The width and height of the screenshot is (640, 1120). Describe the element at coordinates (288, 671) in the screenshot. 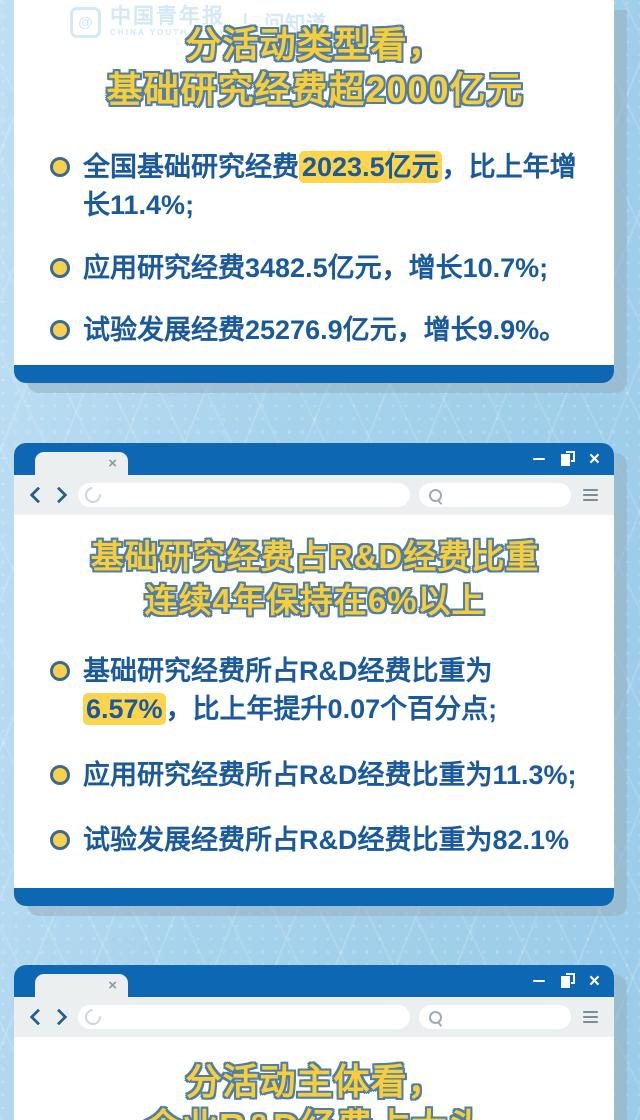

I see `bullet-text-pre: 基础研究经费所占R&D经费比重为` at that location.